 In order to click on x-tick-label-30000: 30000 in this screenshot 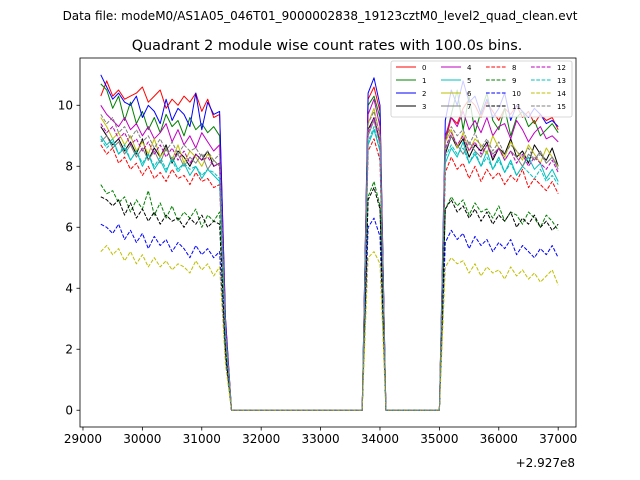, I will do `click(142, 439)`.